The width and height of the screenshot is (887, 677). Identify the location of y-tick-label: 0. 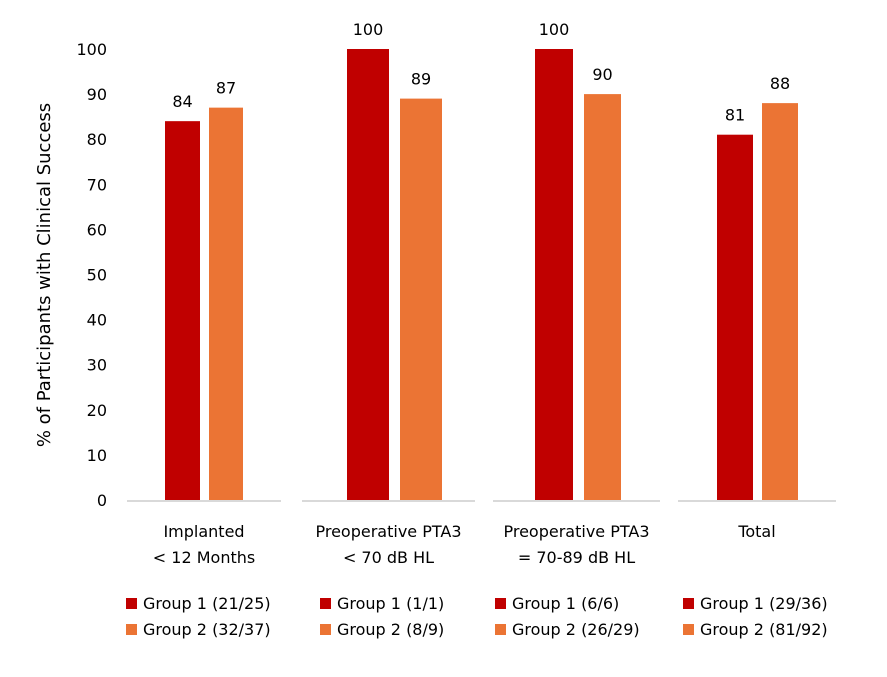
(102, 500).